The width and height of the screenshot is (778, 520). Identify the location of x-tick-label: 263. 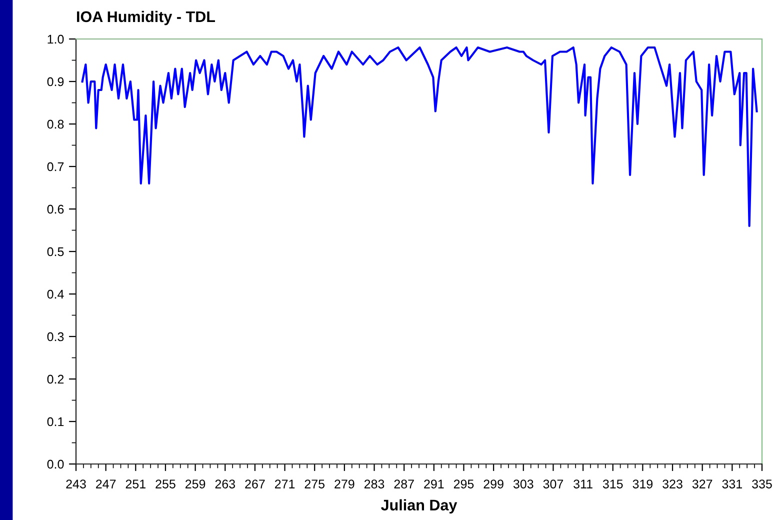
(225, 484).